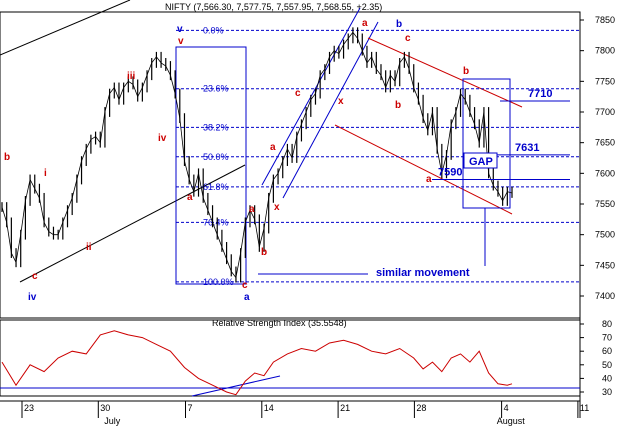  I want to click on rsi-tick-label: 40, so click(607, 378).